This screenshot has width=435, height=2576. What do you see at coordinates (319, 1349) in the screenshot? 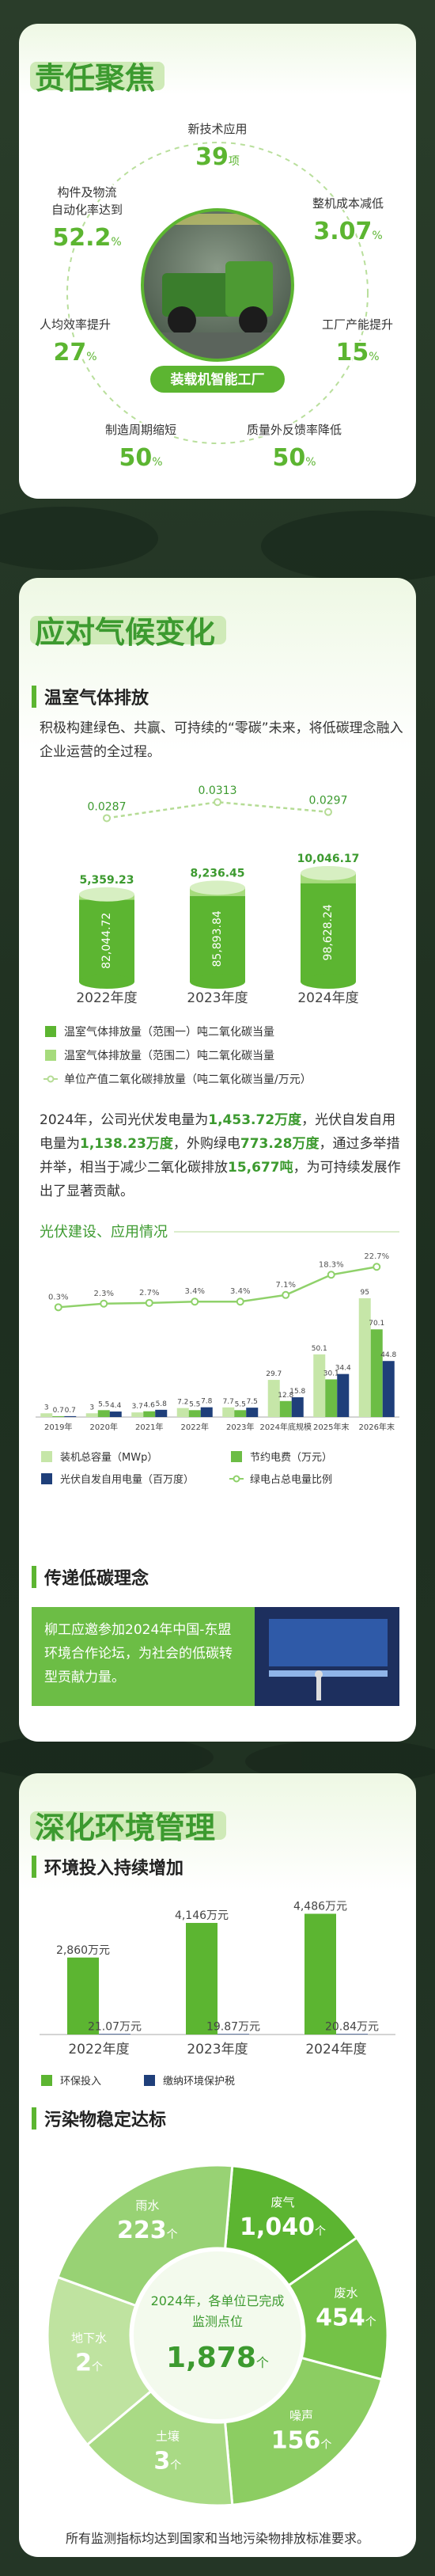
I see `data-label: 50.1` at bounding box center [319, 1349].